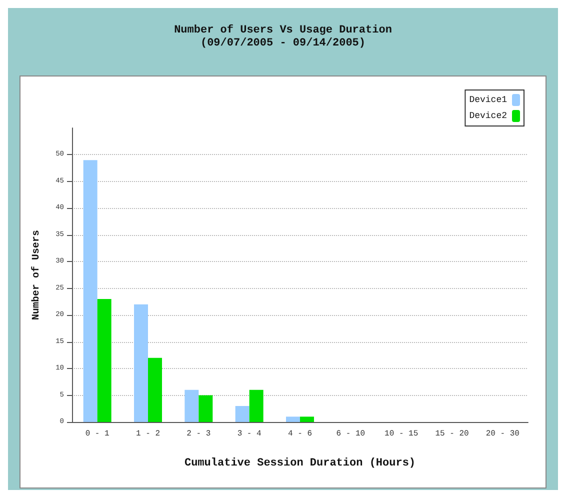 This screenshot has height=498, width=566. What do you see at coordinates (488, 100) in the screenshot?
I see `legend-label: Device1` at bounding box center [488, 100].